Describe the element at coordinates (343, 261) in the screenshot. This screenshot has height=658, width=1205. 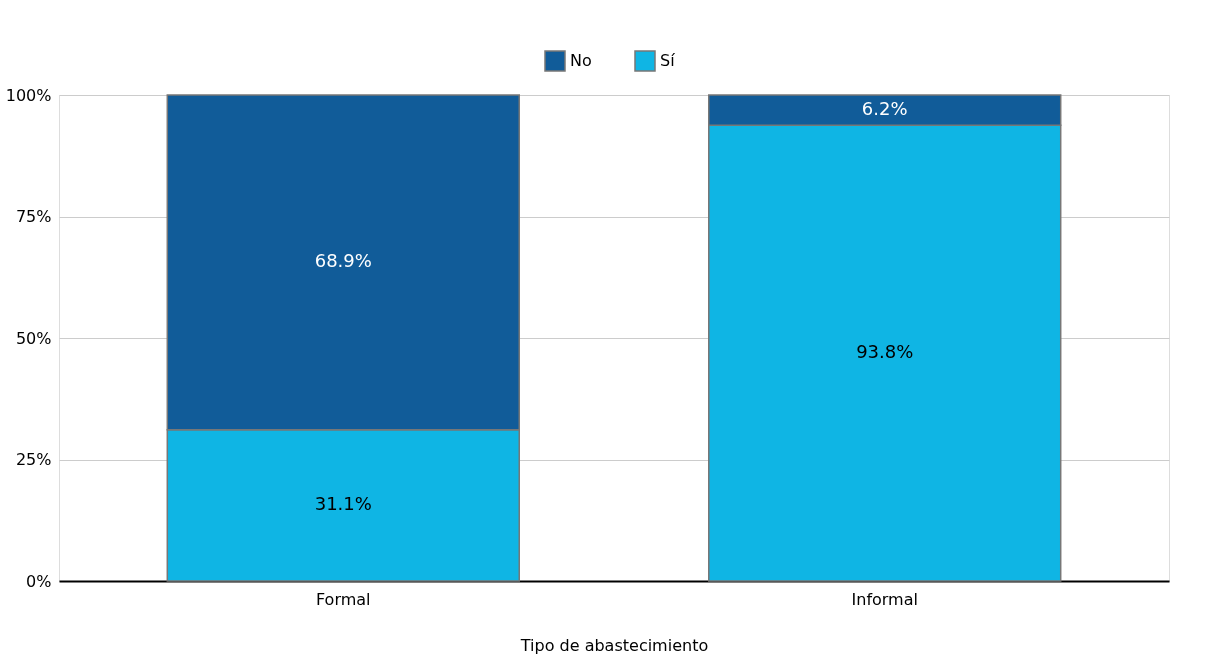
I see `text: 68.9%` at that location.